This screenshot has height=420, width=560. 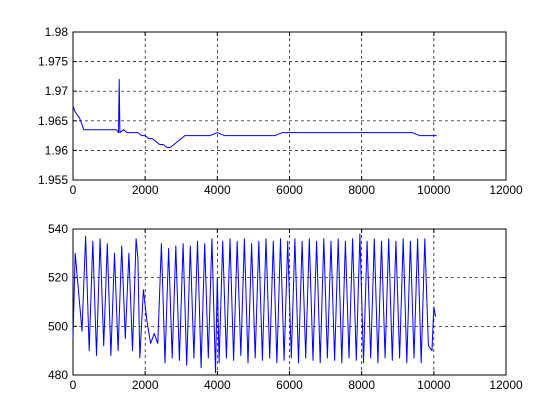 What do you see at coordinates (57, 91) in the screenshot?
I see `y-tick-label: 1.97` at bounding box center [57, 91].